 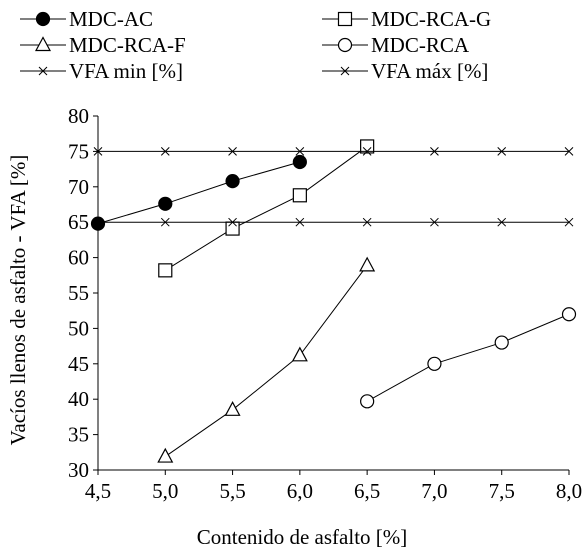 I want to click on series-vfa-m-x, so click(x=333, y=151).